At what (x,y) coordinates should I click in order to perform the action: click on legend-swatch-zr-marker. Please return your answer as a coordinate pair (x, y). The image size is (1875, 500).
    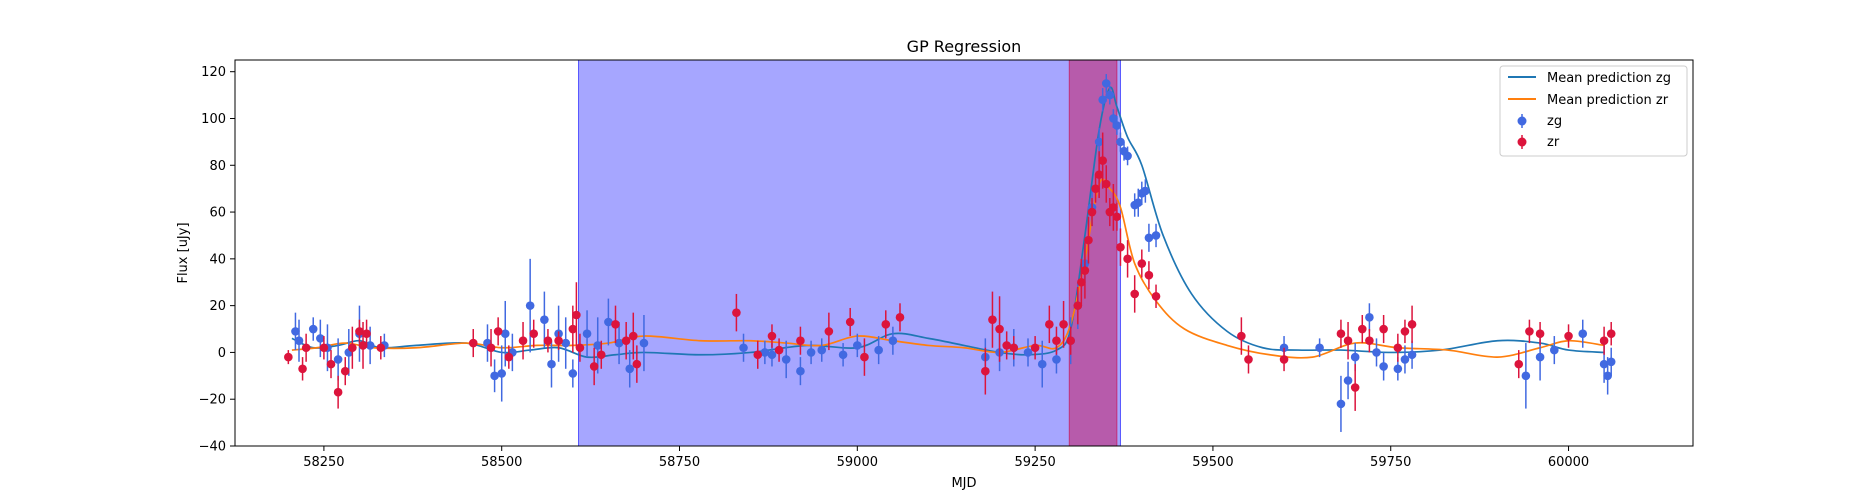
    Looking at the image, I should click on (1522, 142).